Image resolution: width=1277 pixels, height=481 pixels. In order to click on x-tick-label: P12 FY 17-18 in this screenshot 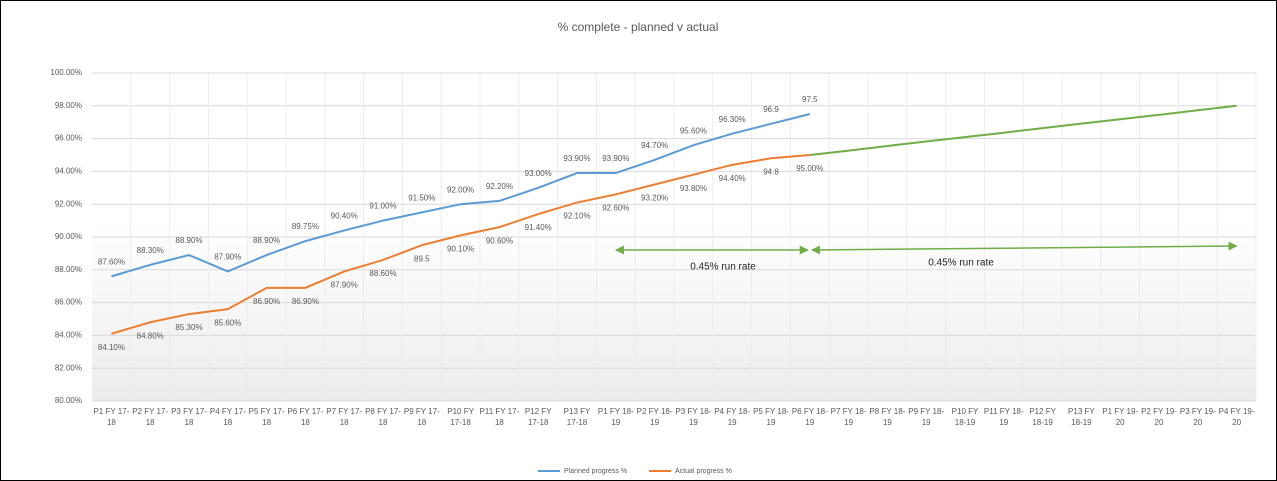, I will do `click(538, 417)`.